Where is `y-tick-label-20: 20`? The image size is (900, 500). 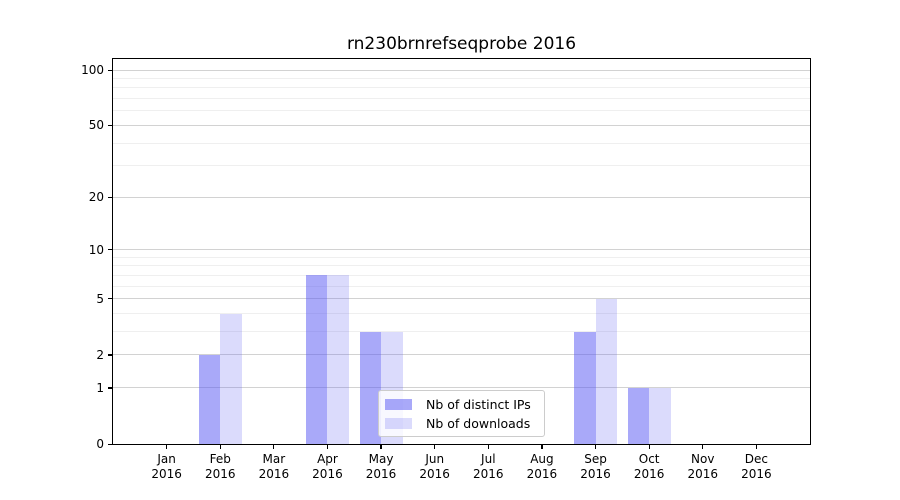 y-tick-label-20: 20 is located at coordinates (96, 197).